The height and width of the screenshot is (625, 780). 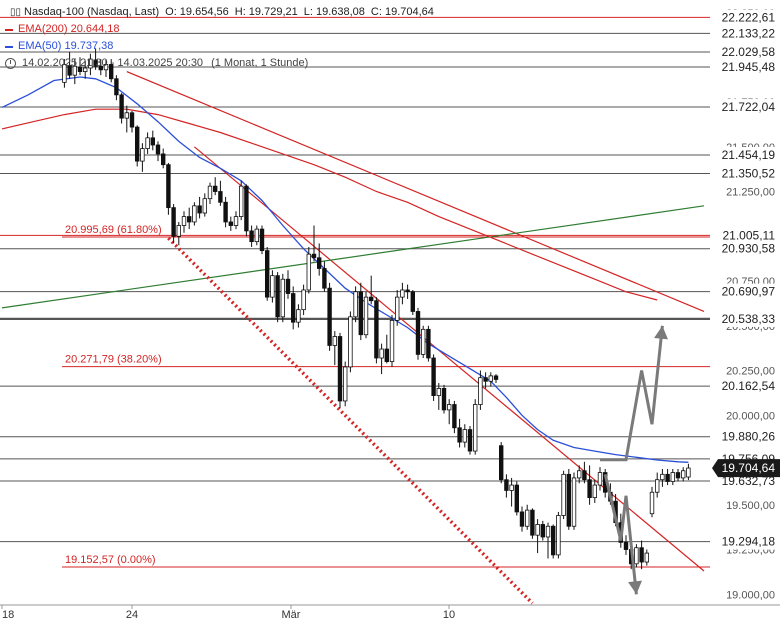 I want to click on ema50-swatch, so click(x=9, y=46).